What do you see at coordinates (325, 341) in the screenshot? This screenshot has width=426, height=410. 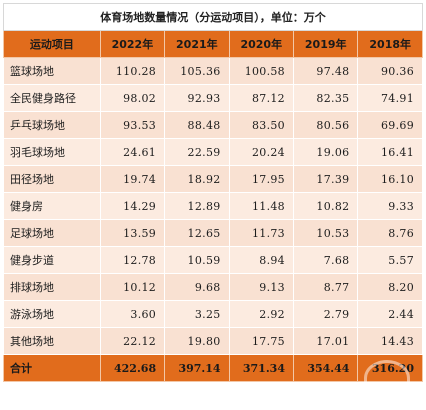 I see `row-value: 17.01` at bounding box center [325, 341].